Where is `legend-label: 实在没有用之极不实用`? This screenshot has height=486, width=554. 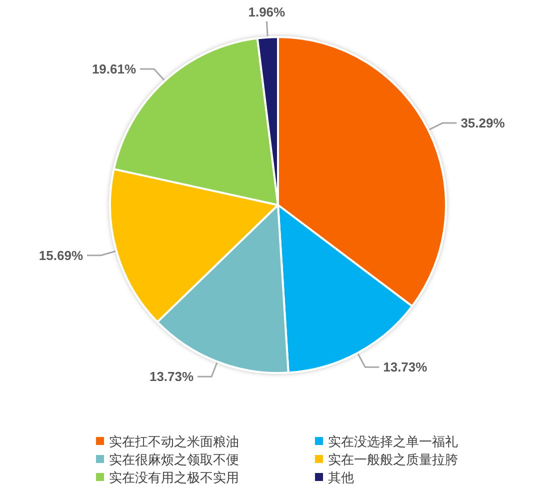 legend-label: 实在没有用之极不实用 is located at coordinates (174, 477).